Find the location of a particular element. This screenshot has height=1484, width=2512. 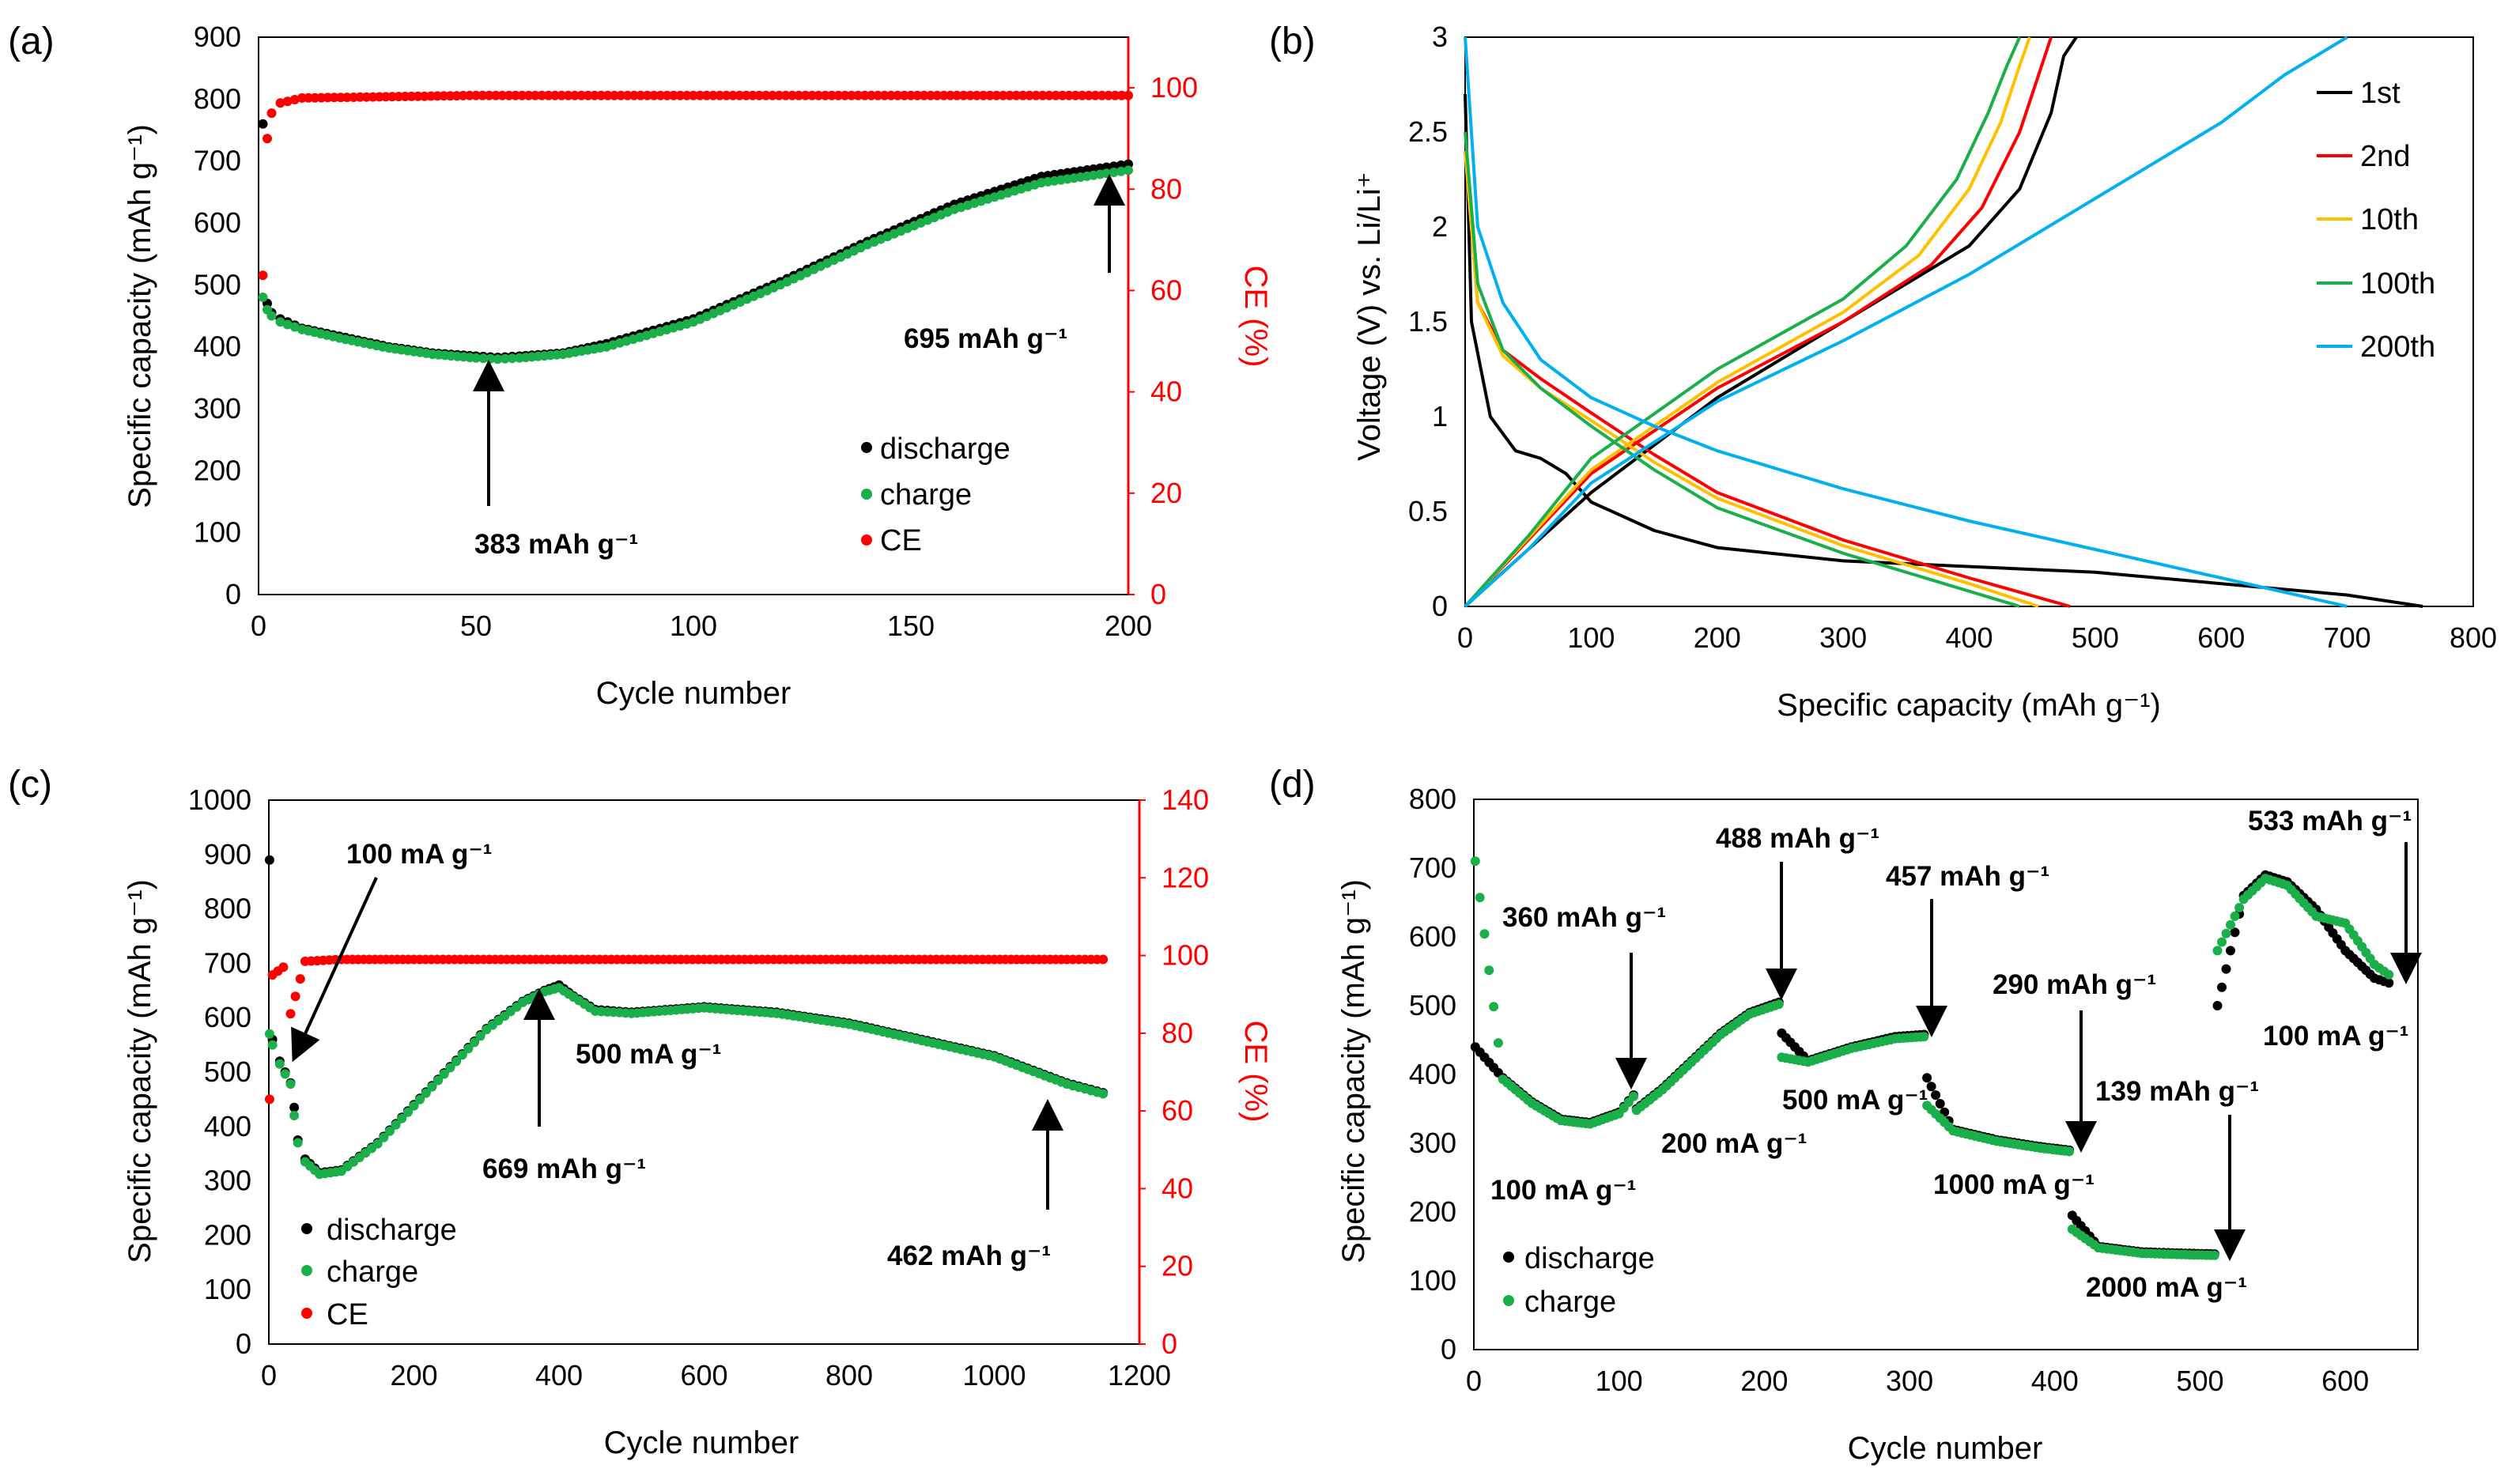

y2-tick-label: 60 is located at coordinates (1166, 290).